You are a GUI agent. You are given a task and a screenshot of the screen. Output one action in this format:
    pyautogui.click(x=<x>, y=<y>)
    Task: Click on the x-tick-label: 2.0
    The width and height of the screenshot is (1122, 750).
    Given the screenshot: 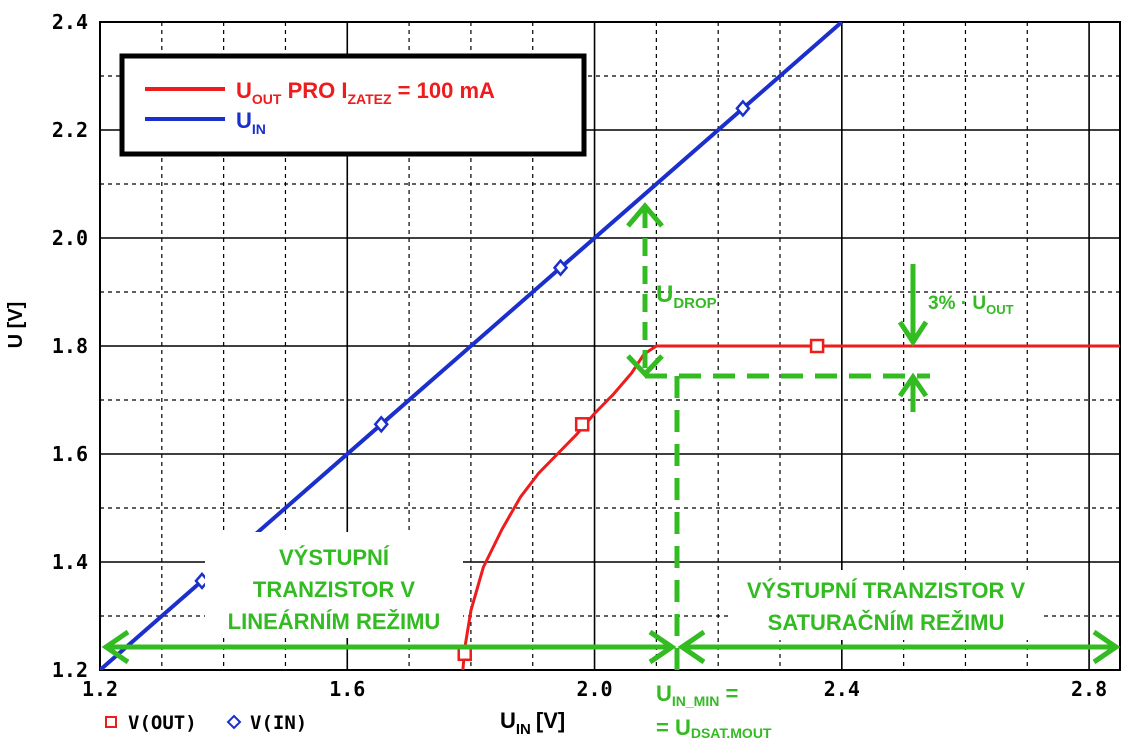 What is the action you would take?
    pyautogui.click(x=594, y=689)
    